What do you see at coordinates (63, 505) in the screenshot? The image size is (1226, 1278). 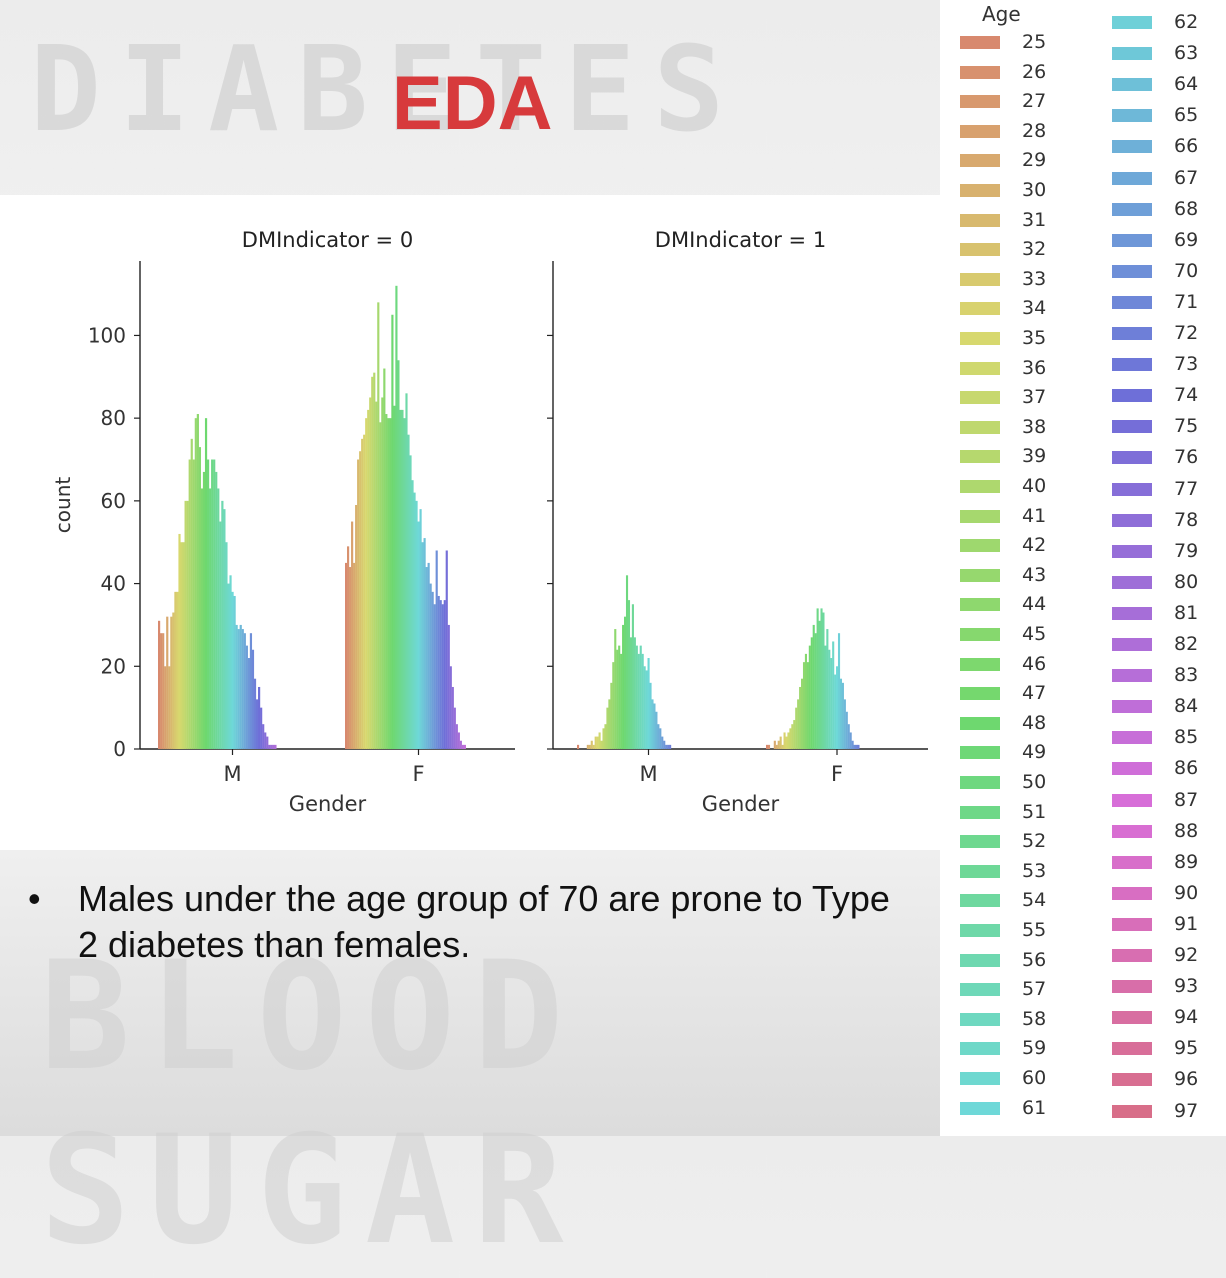 I see `y-axis-label: count` at bounding box center [63, 505].